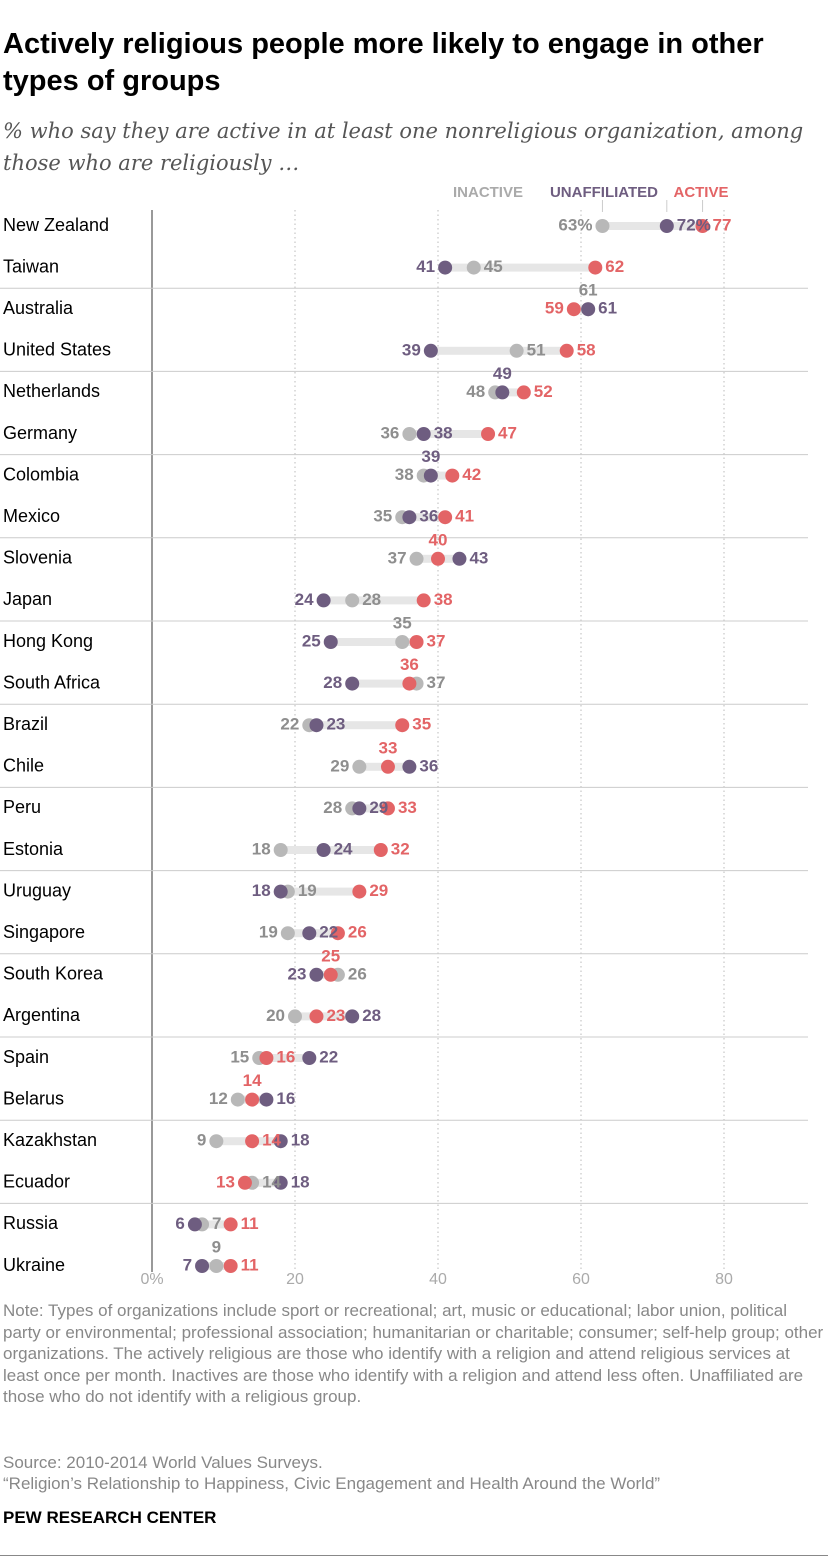  What do you see at coordinates (332, 807) in the screenshot?
I see `inactive-value-label: 28` at bounding box center [332, 807].